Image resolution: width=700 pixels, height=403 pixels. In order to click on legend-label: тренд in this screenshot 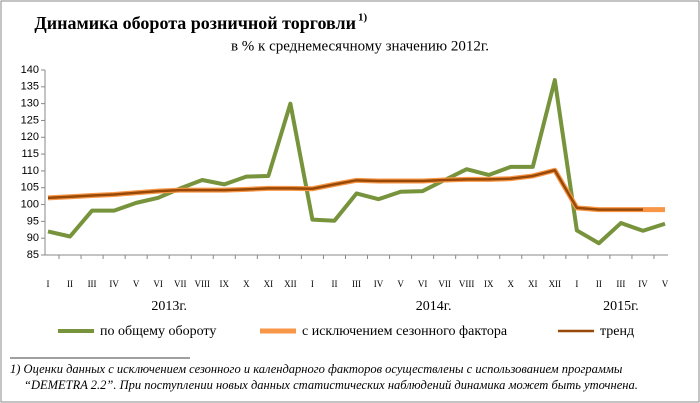, I will do `click(617, 331)`.